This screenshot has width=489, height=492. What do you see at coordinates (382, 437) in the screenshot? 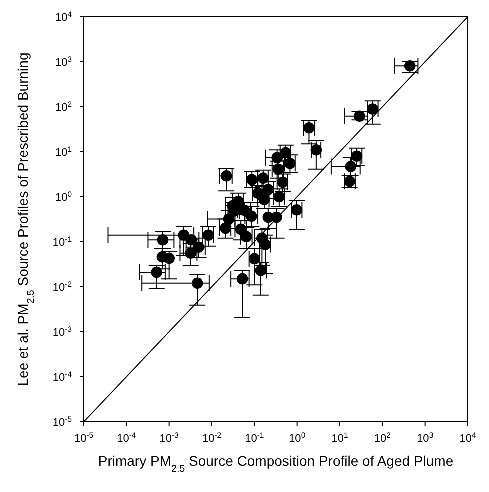
I see `x-tick-label: 10$^{2}$` at bounding box center [382, 437].